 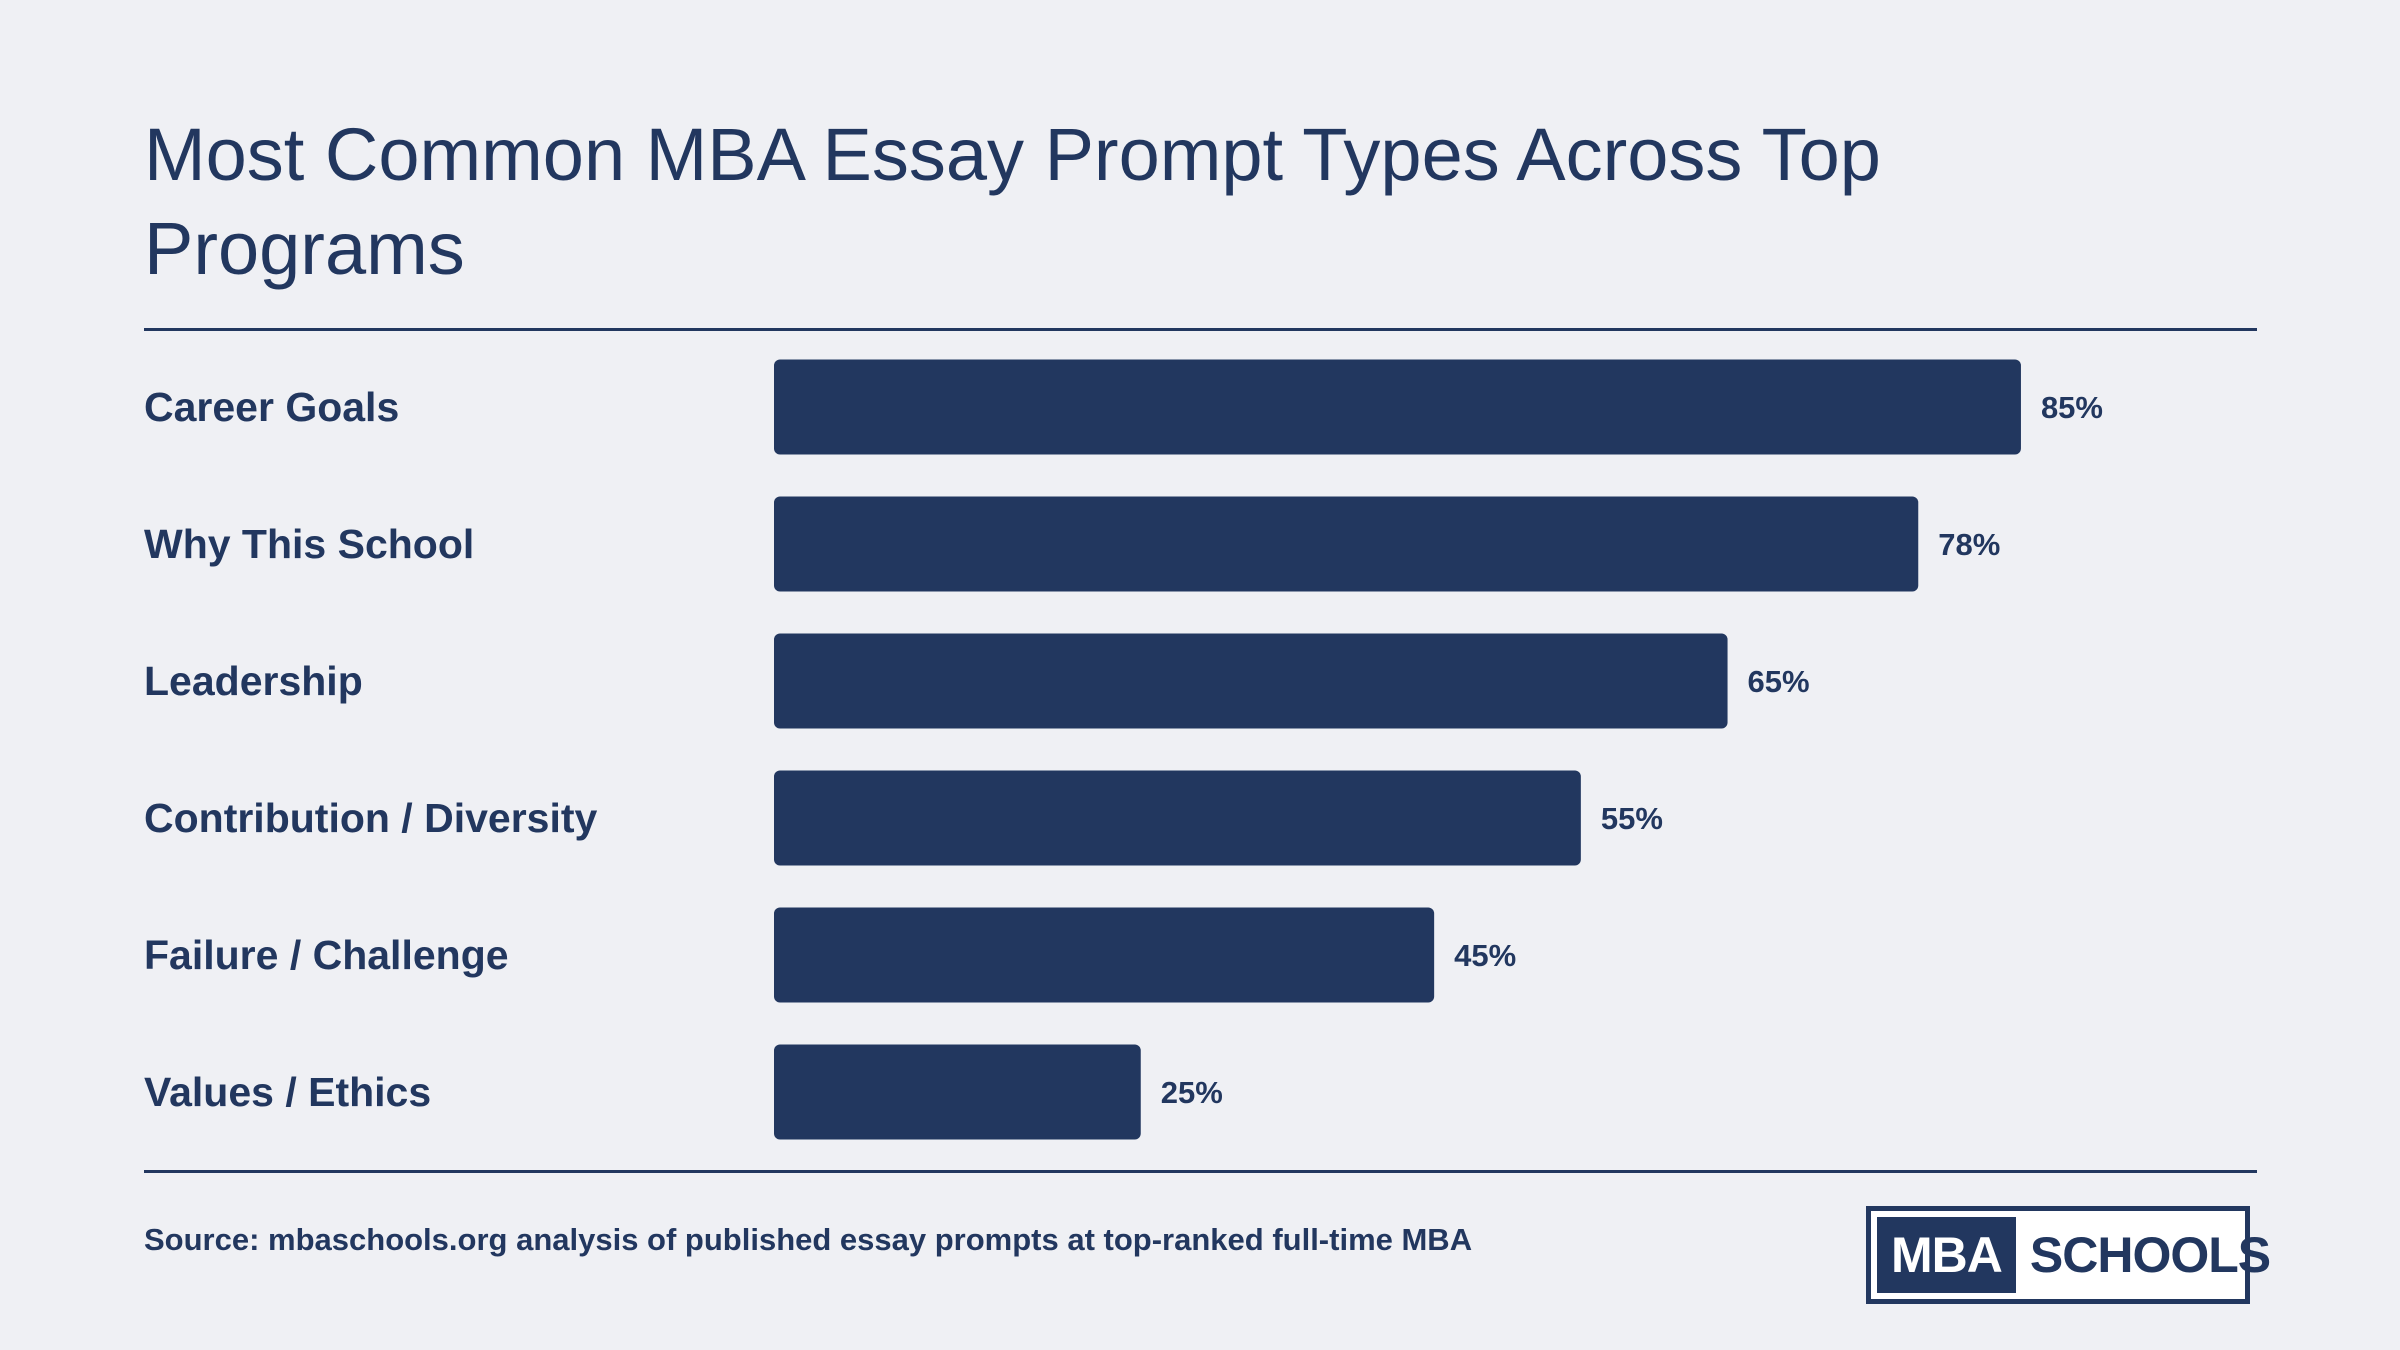 I want to click on value-label-5: 25%, so click(x=1192, y=1092).